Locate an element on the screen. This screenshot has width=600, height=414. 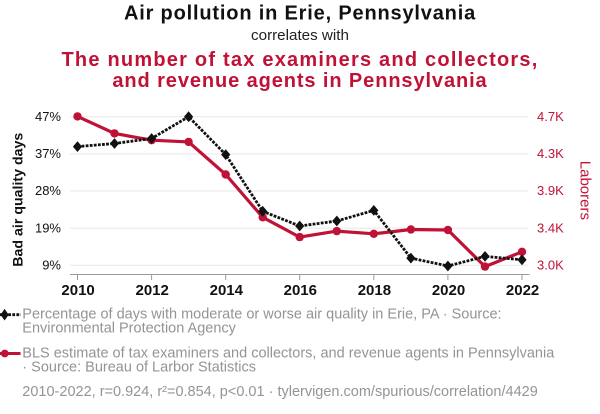
svg-text: 3.0K is located at coordinates (550, 264).